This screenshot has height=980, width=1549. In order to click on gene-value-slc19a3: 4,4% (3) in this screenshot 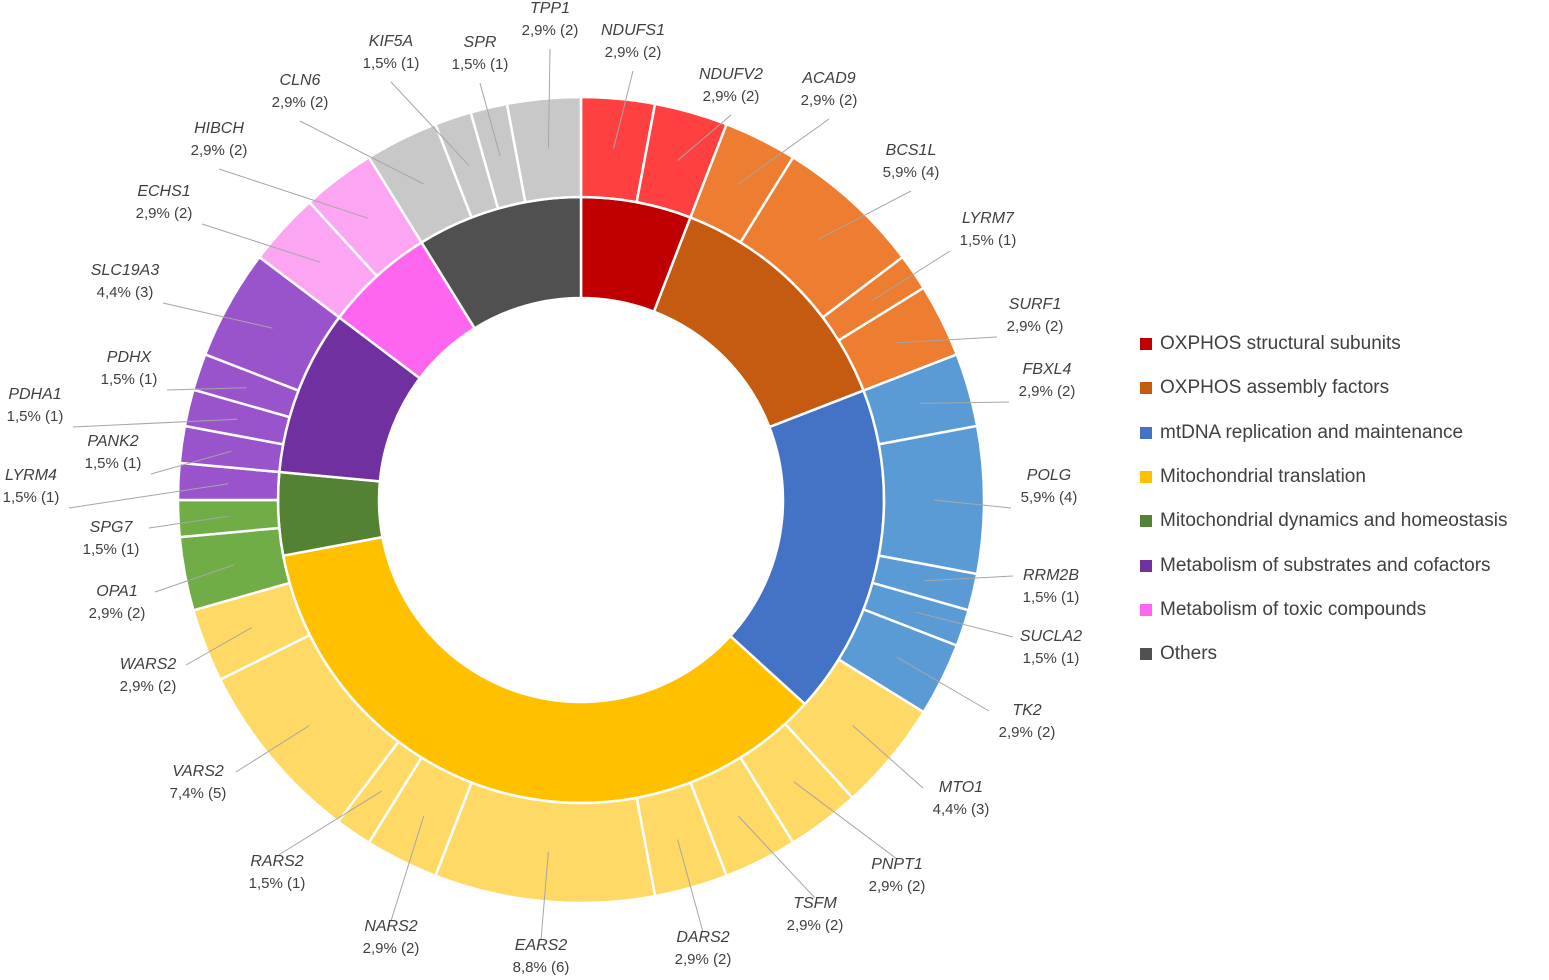, I will do `click(125, 292)`.